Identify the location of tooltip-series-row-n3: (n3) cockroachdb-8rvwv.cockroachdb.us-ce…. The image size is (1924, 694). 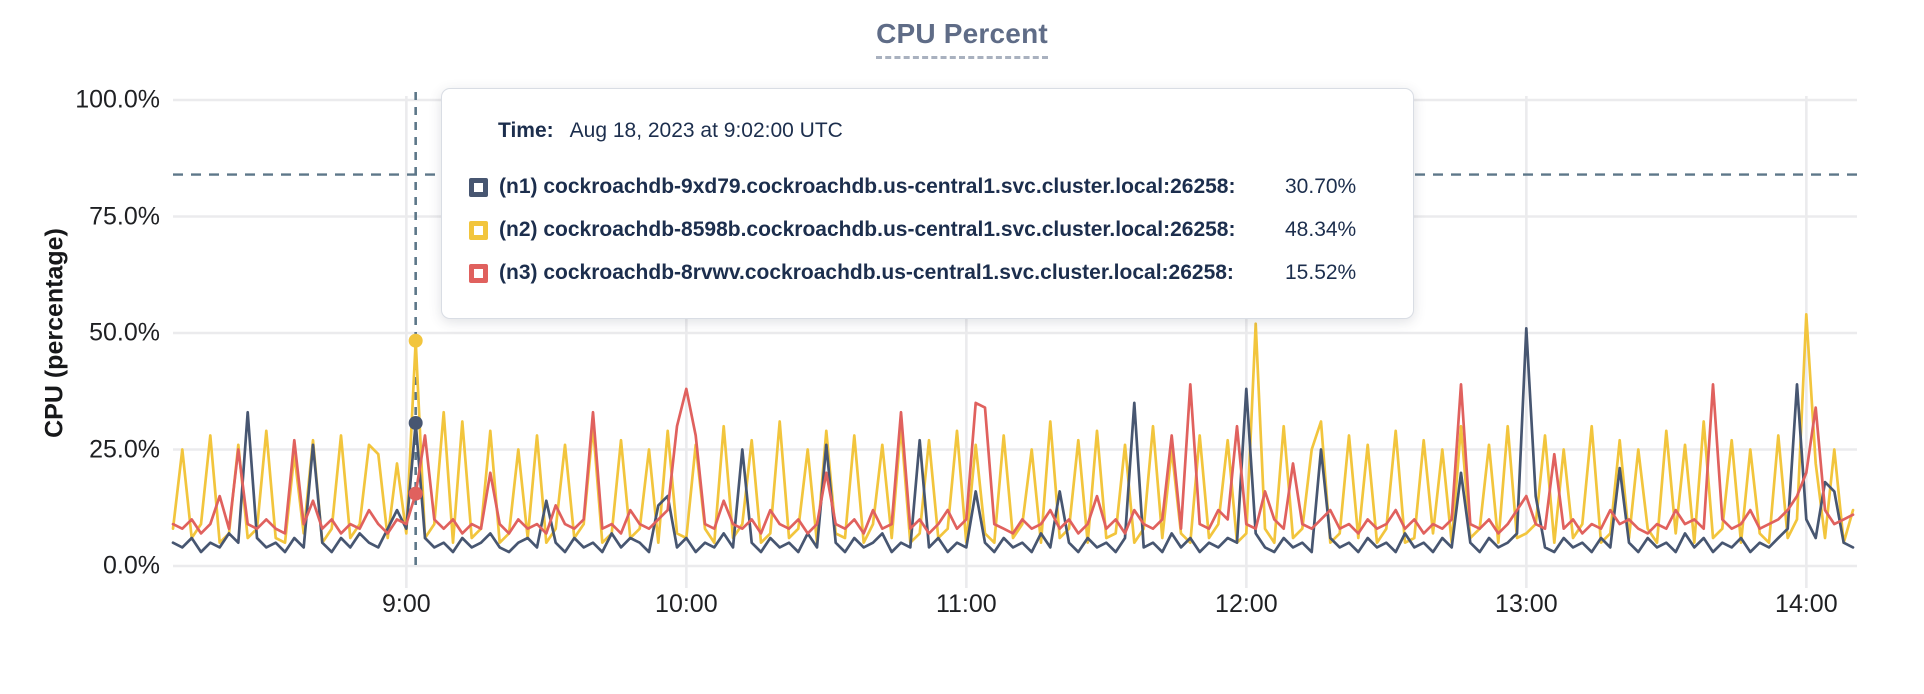
(941, 273).